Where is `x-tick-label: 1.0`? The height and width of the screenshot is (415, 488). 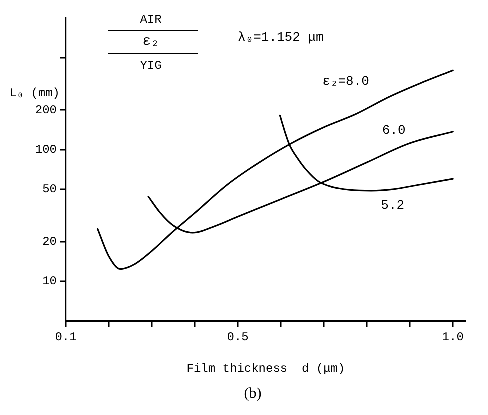 x-tick-label: 1.0 is located at coordinates (453, 337).